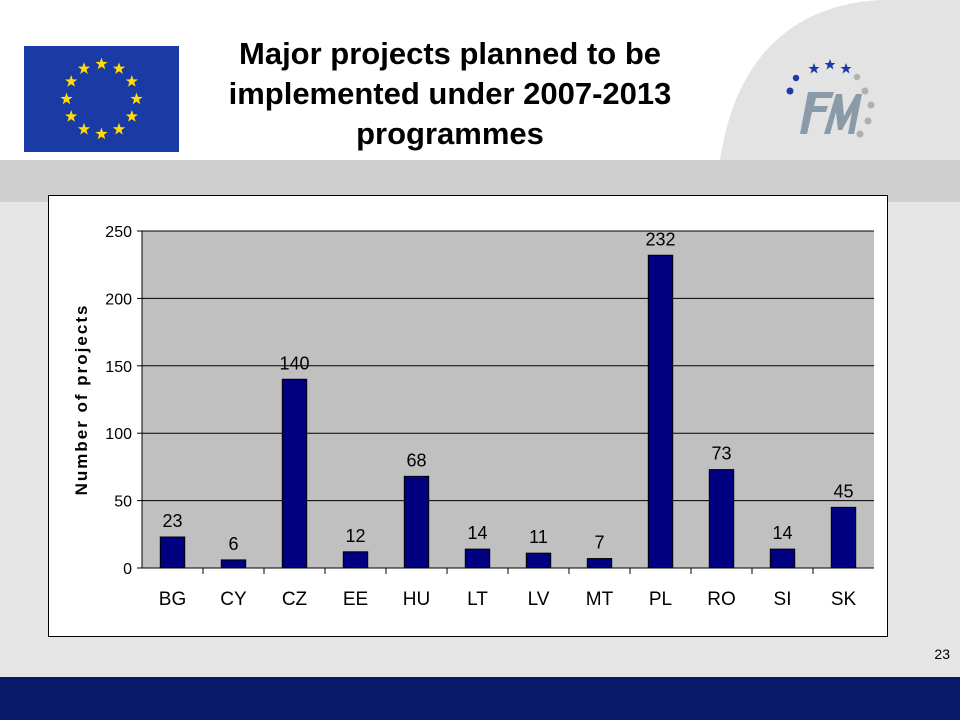 This screenshot has width=960, height=720. Describe the element at coordinates (599, 543) in the screenshot. I see `data-label: 7` at that location.